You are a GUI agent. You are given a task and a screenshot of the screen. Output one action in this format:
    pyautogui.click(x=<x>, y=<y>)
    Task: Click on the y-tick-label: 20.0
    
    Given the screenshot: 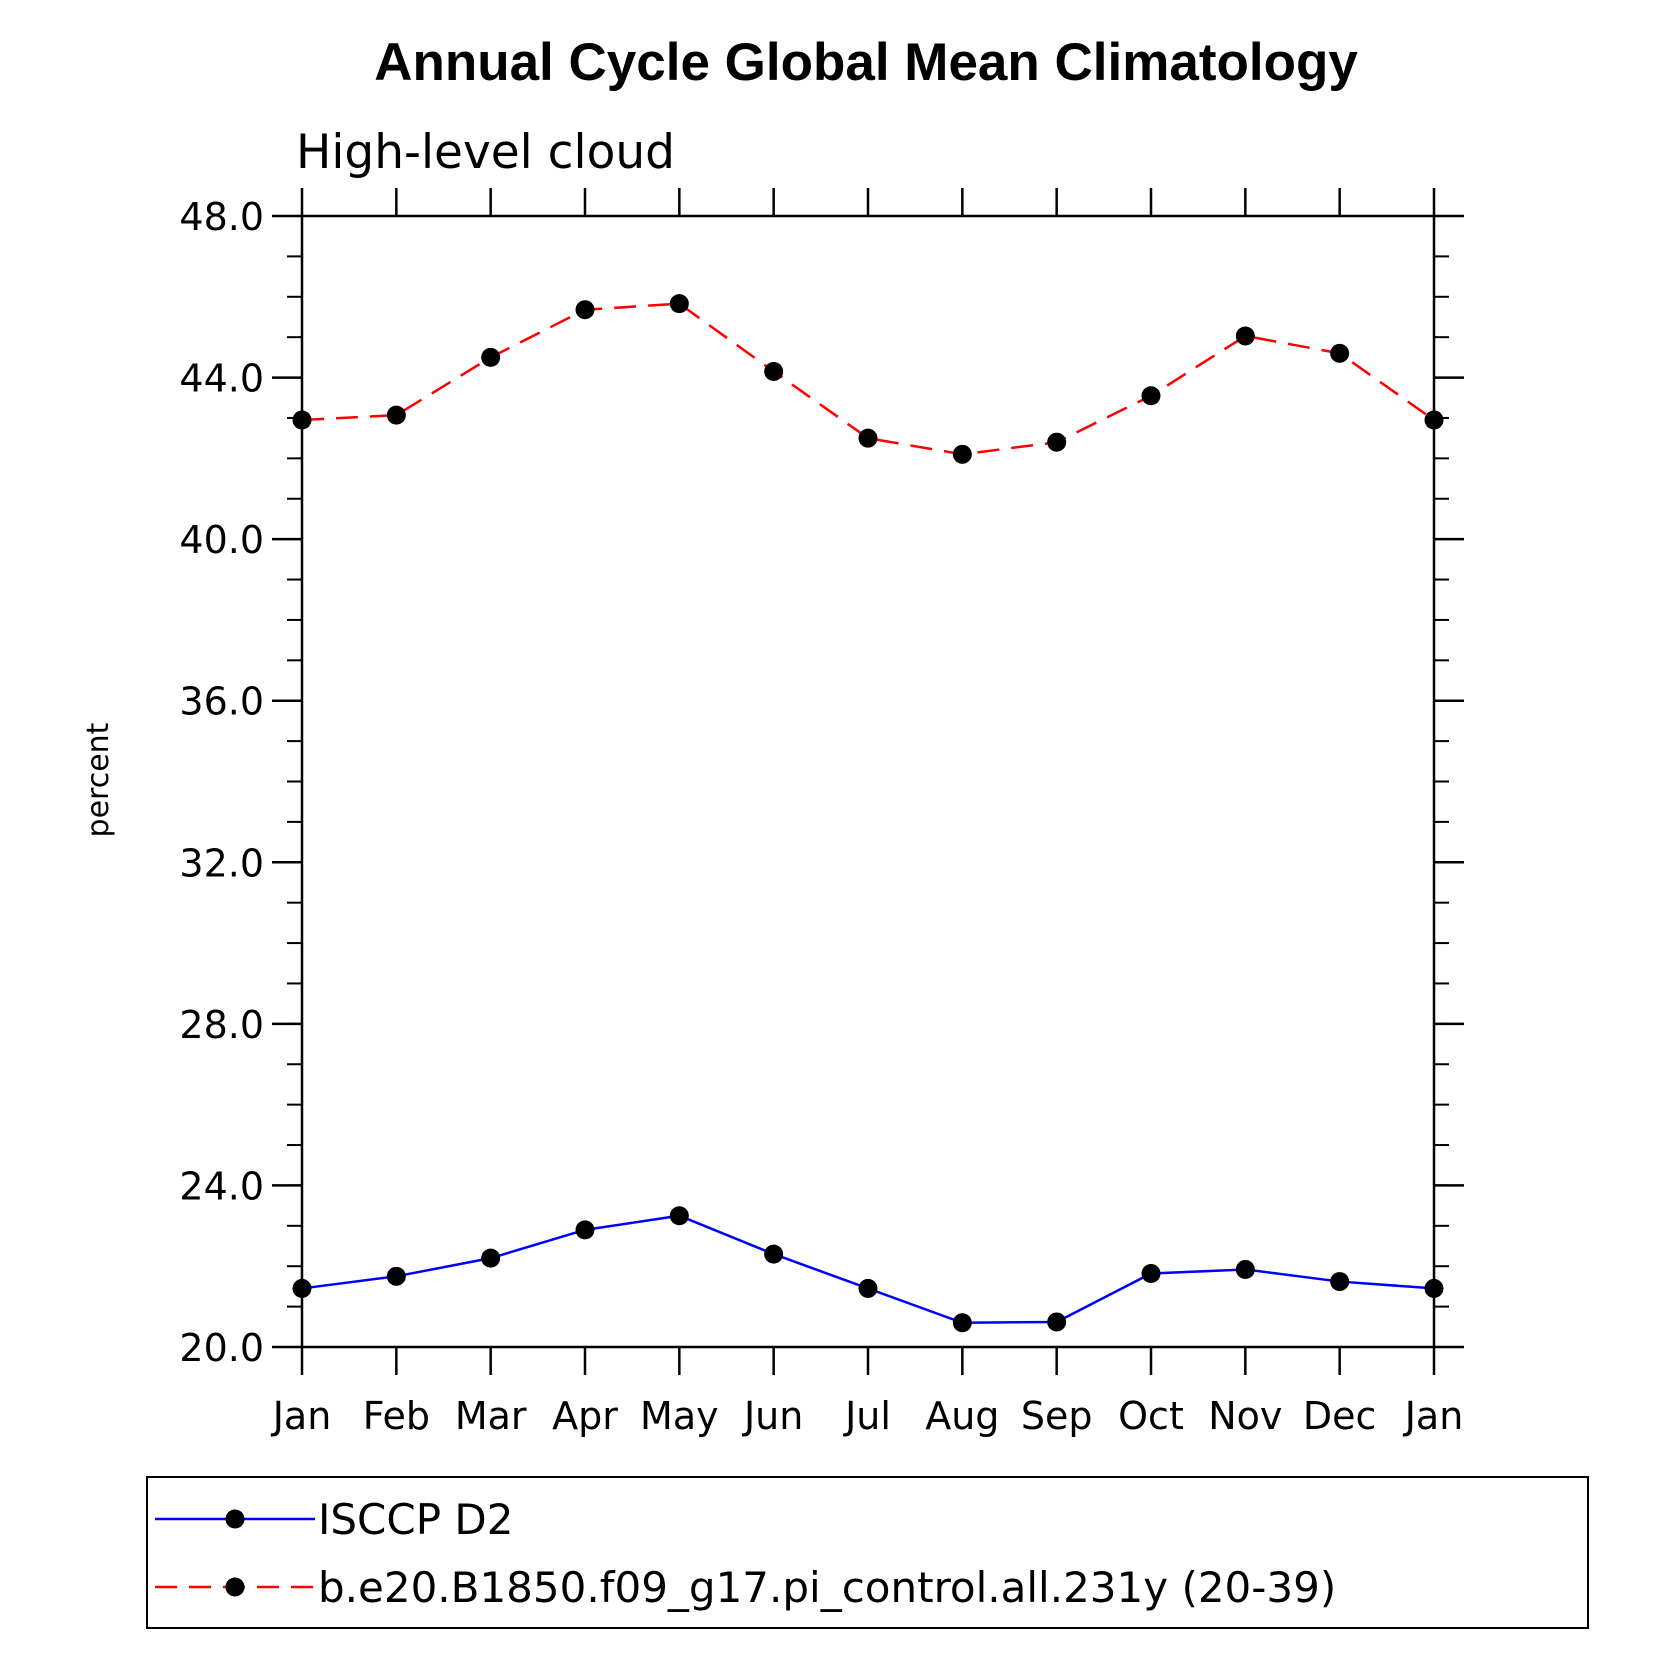 What is the action you would take?
    pyautogui.click(x=221, y=1348)
    